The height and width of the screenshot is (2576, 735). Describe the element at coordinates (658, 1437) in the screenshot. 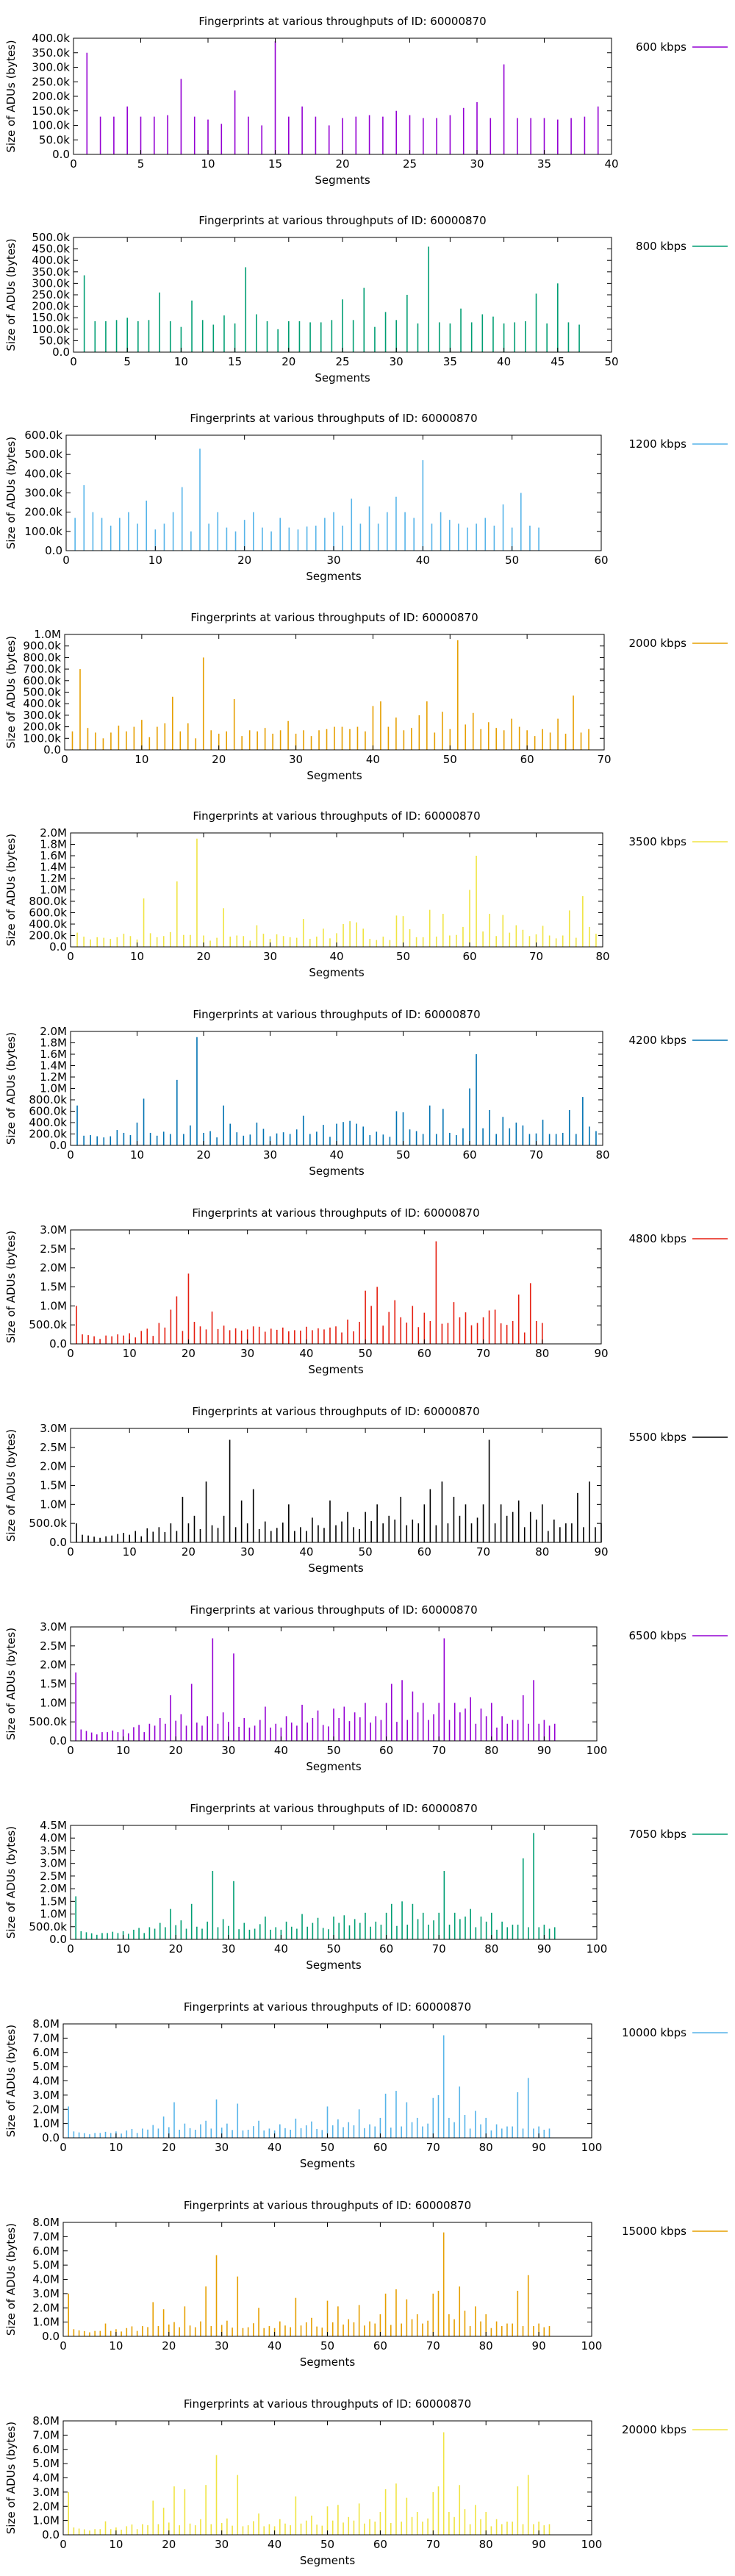

I see `legend-label: 5500 kbps` at that location.